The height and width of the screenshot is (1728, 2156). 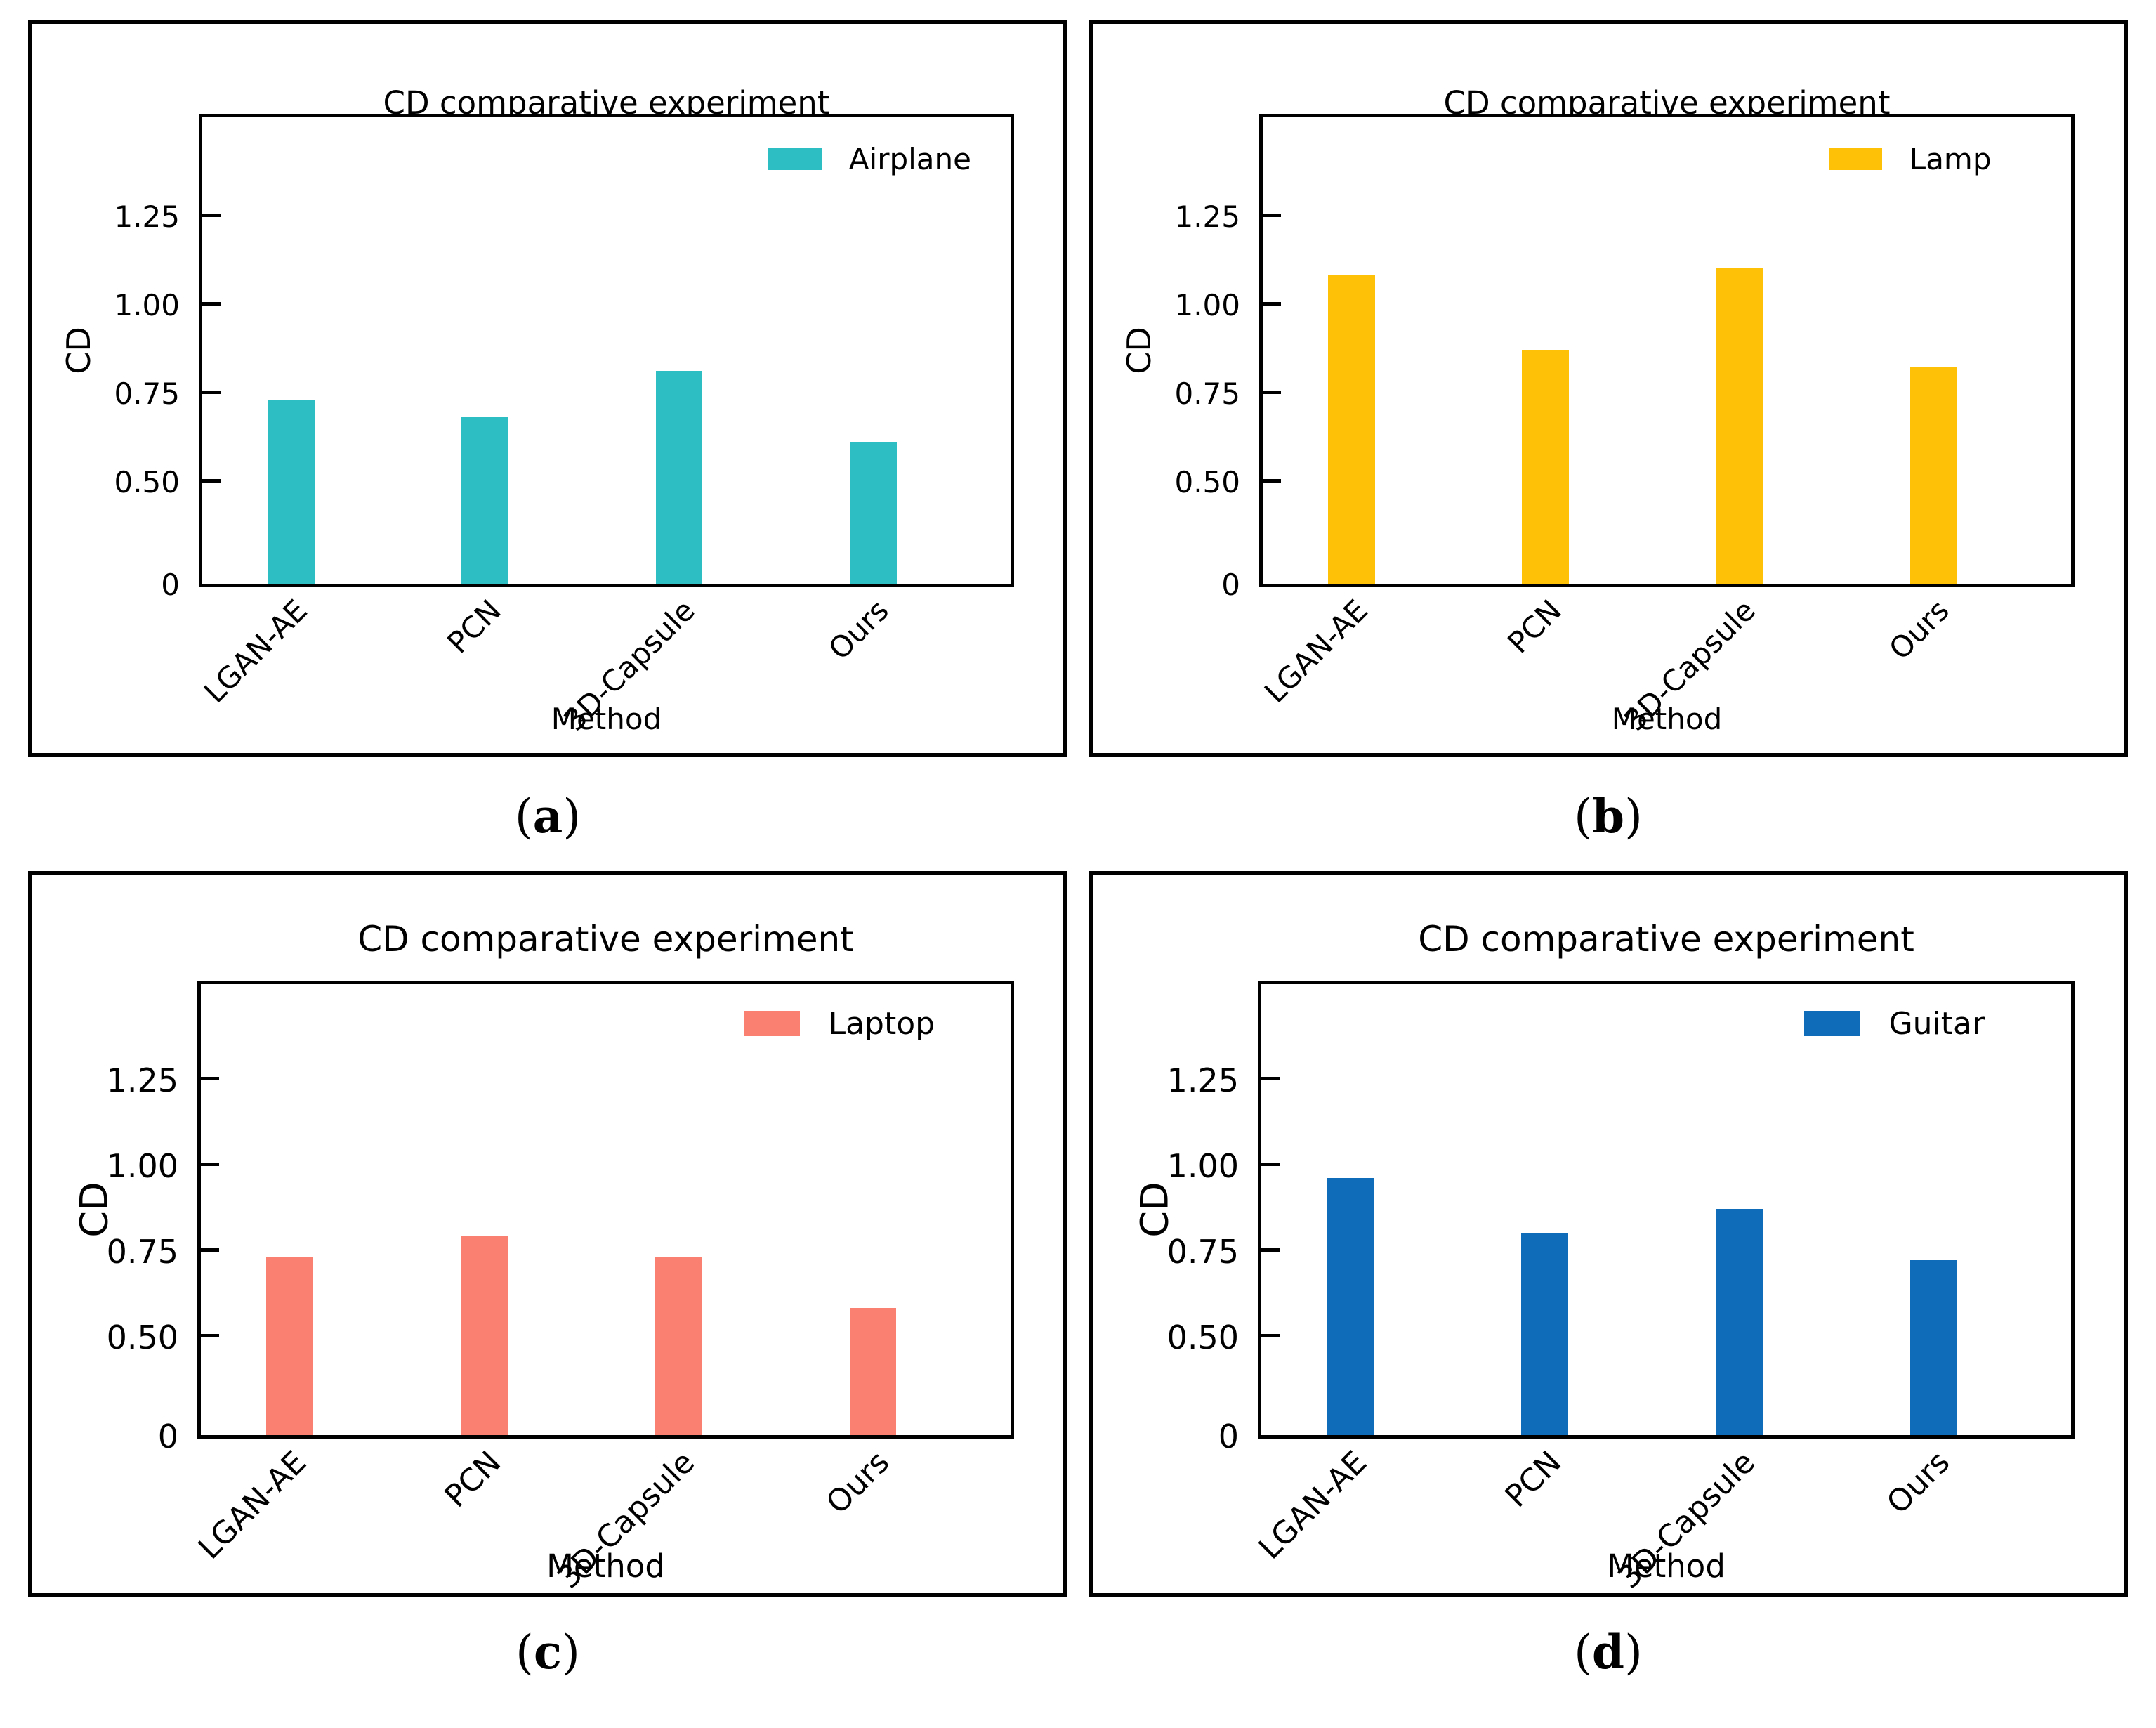 I want to click on caption-a-letter: a, so click(x=547, y=816).